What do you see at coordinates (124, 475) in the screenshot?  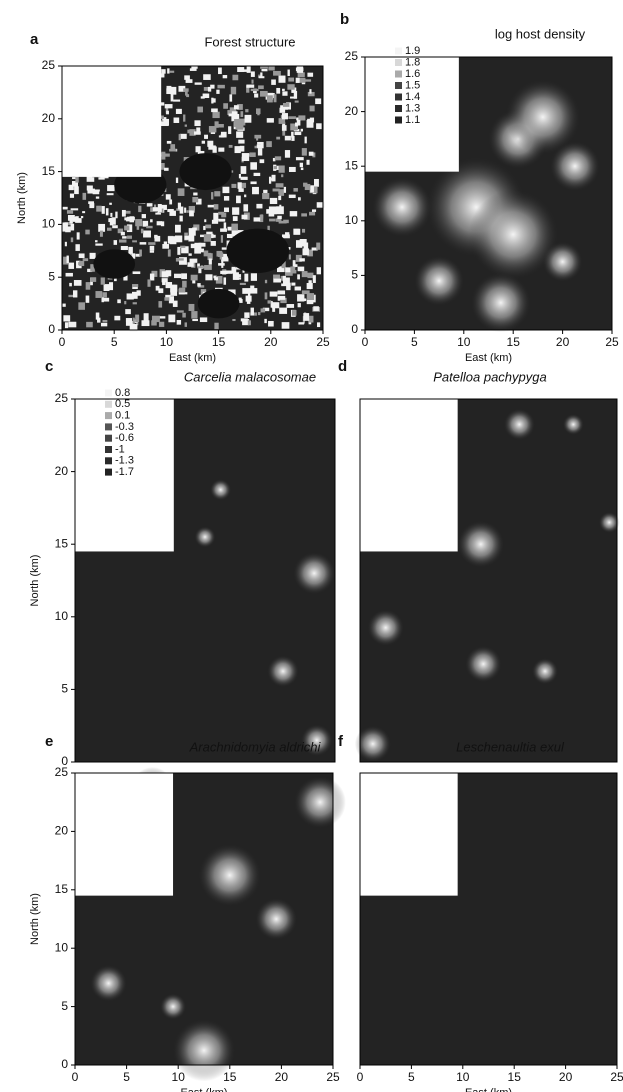 I see `masked-area` at bounding box center [124, 475].